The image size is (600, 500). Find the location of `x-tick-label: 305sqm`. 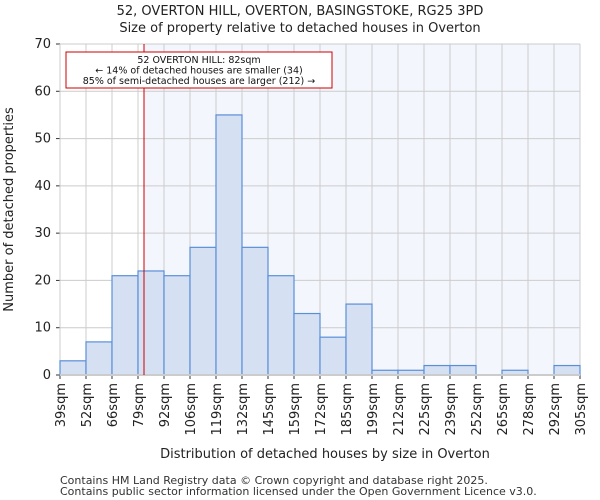

x-tick-label: 305sqm is located at coordinates (581, 409).